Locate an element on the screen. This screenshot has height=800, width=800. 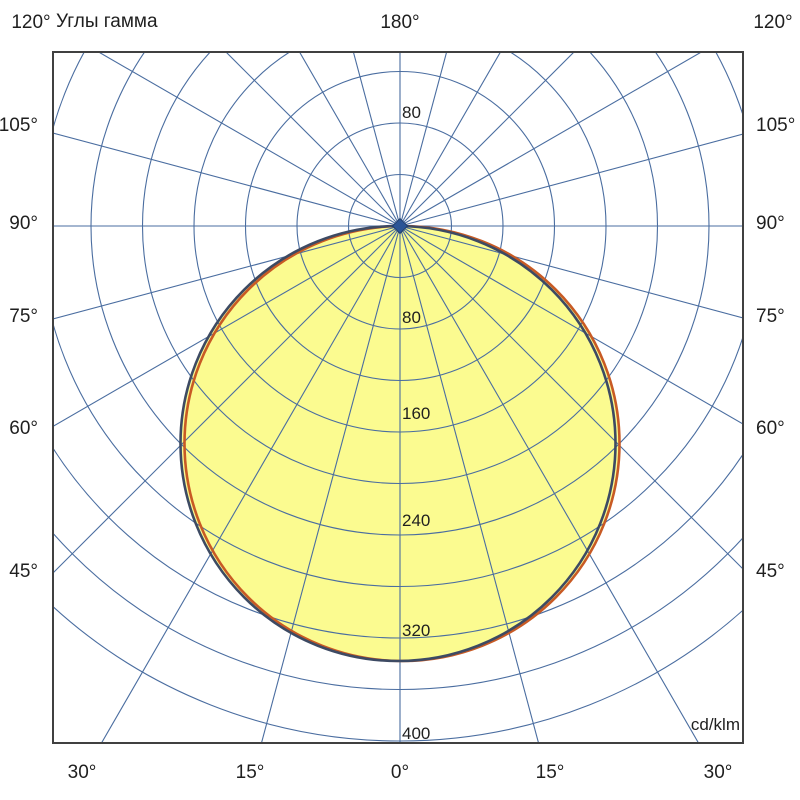
photometric-center-marker is located at coordinates (400, 226).